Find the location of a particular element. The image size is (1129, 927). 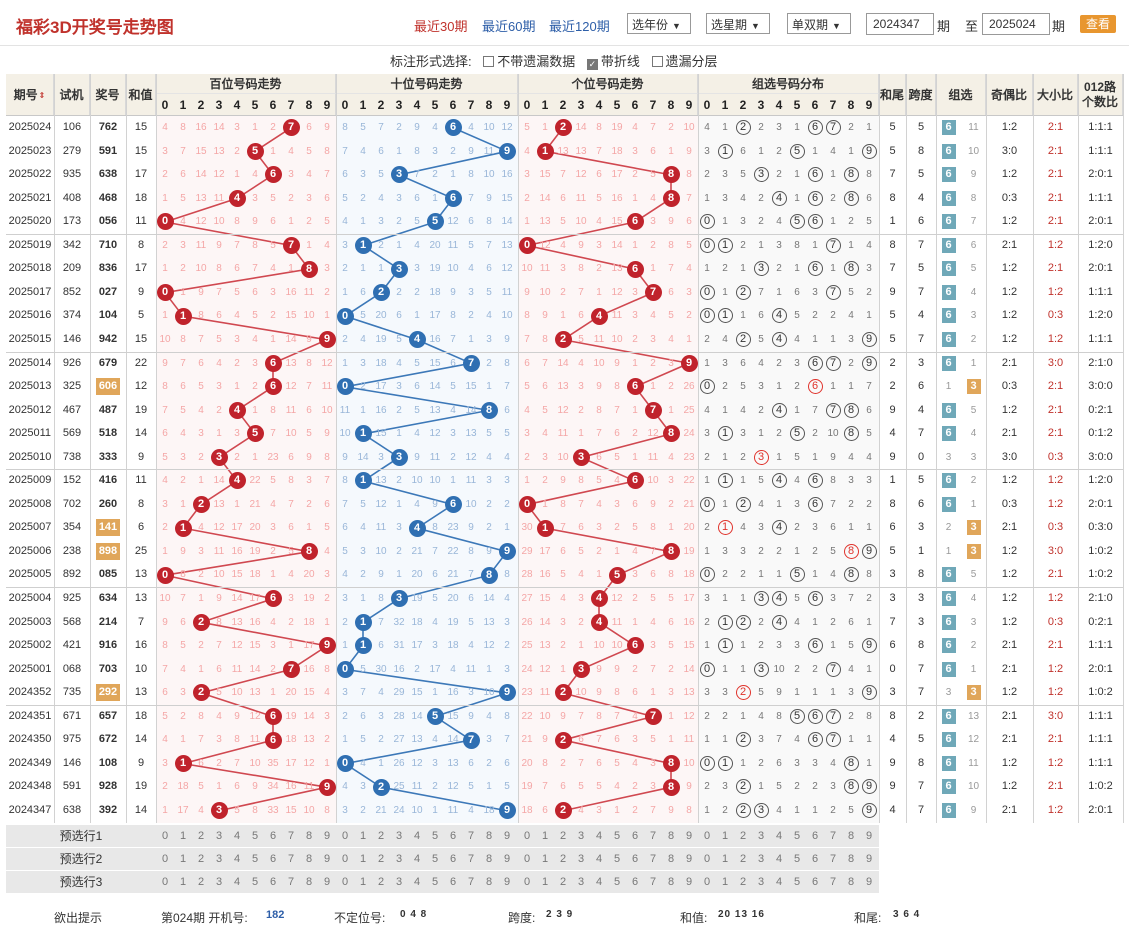

to-issue-input: 2025024 is located at coordinates (1016, 24).